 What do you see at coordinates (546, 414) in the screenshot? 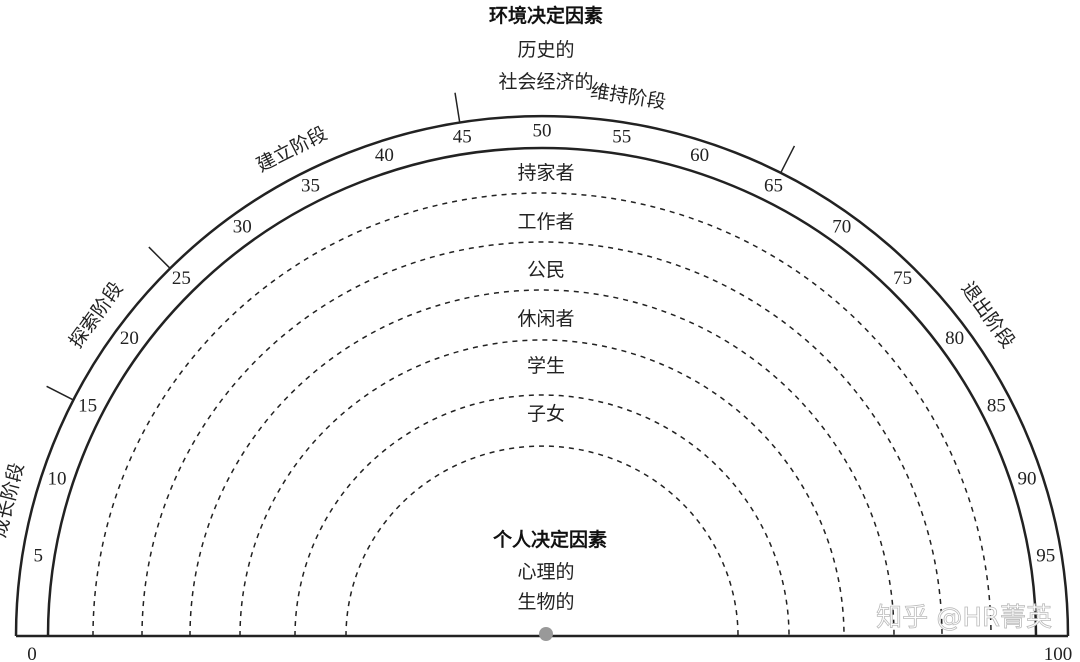
I see `role-label: 子女` at bounding box center [546, 414].